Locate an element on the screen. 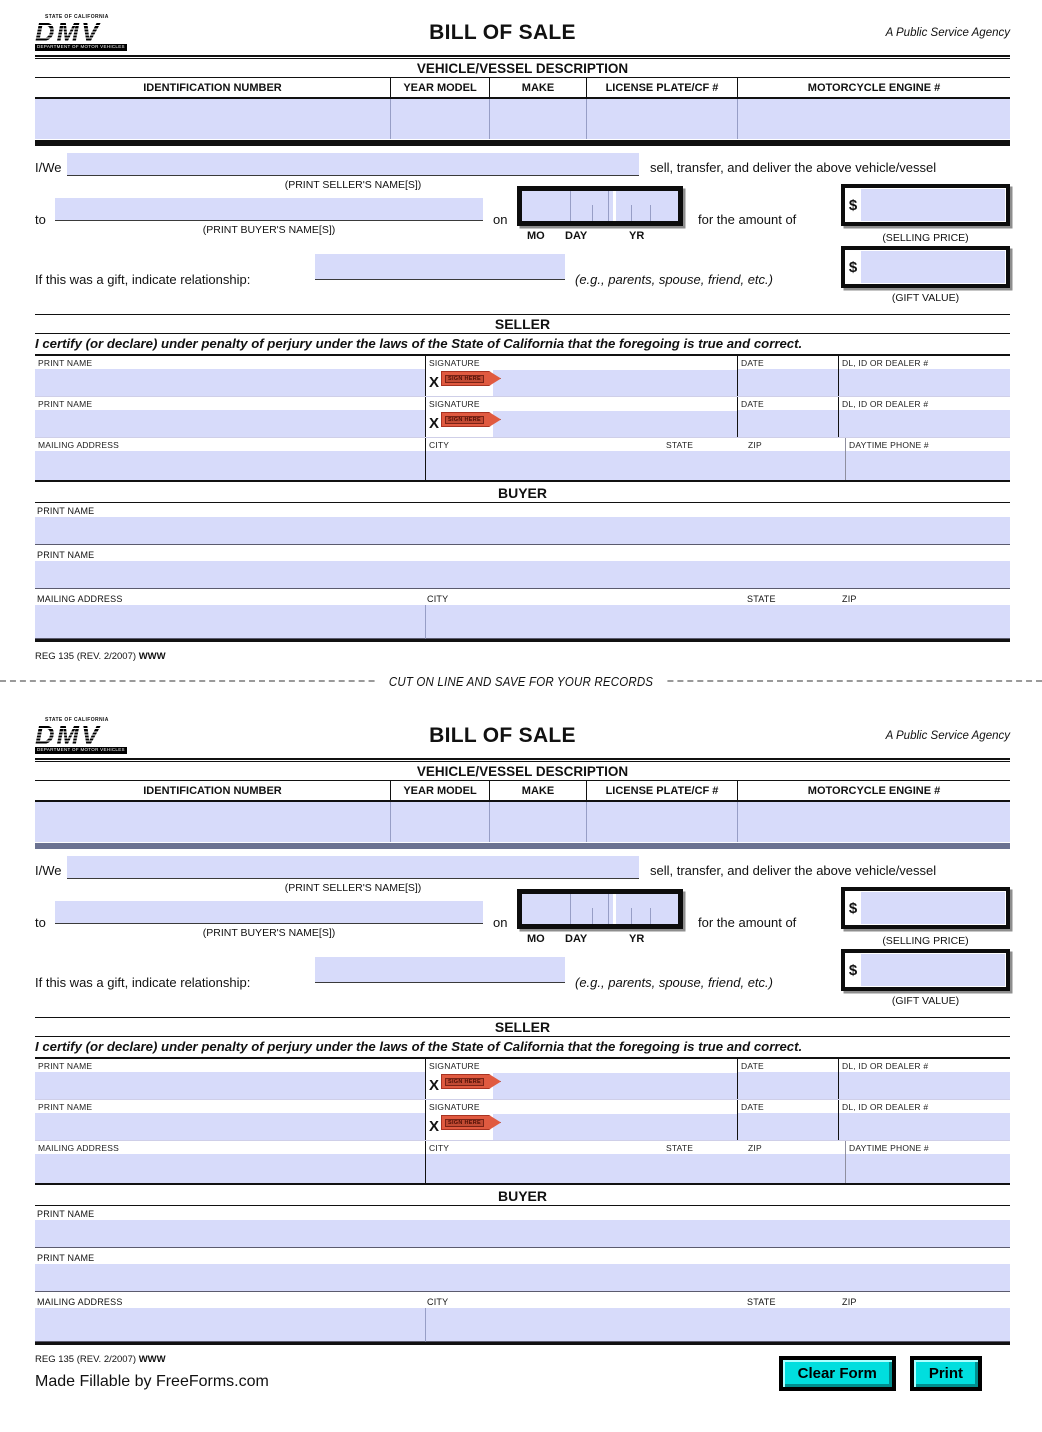  selling-price-box: $ is located at coordinates (925, 205).